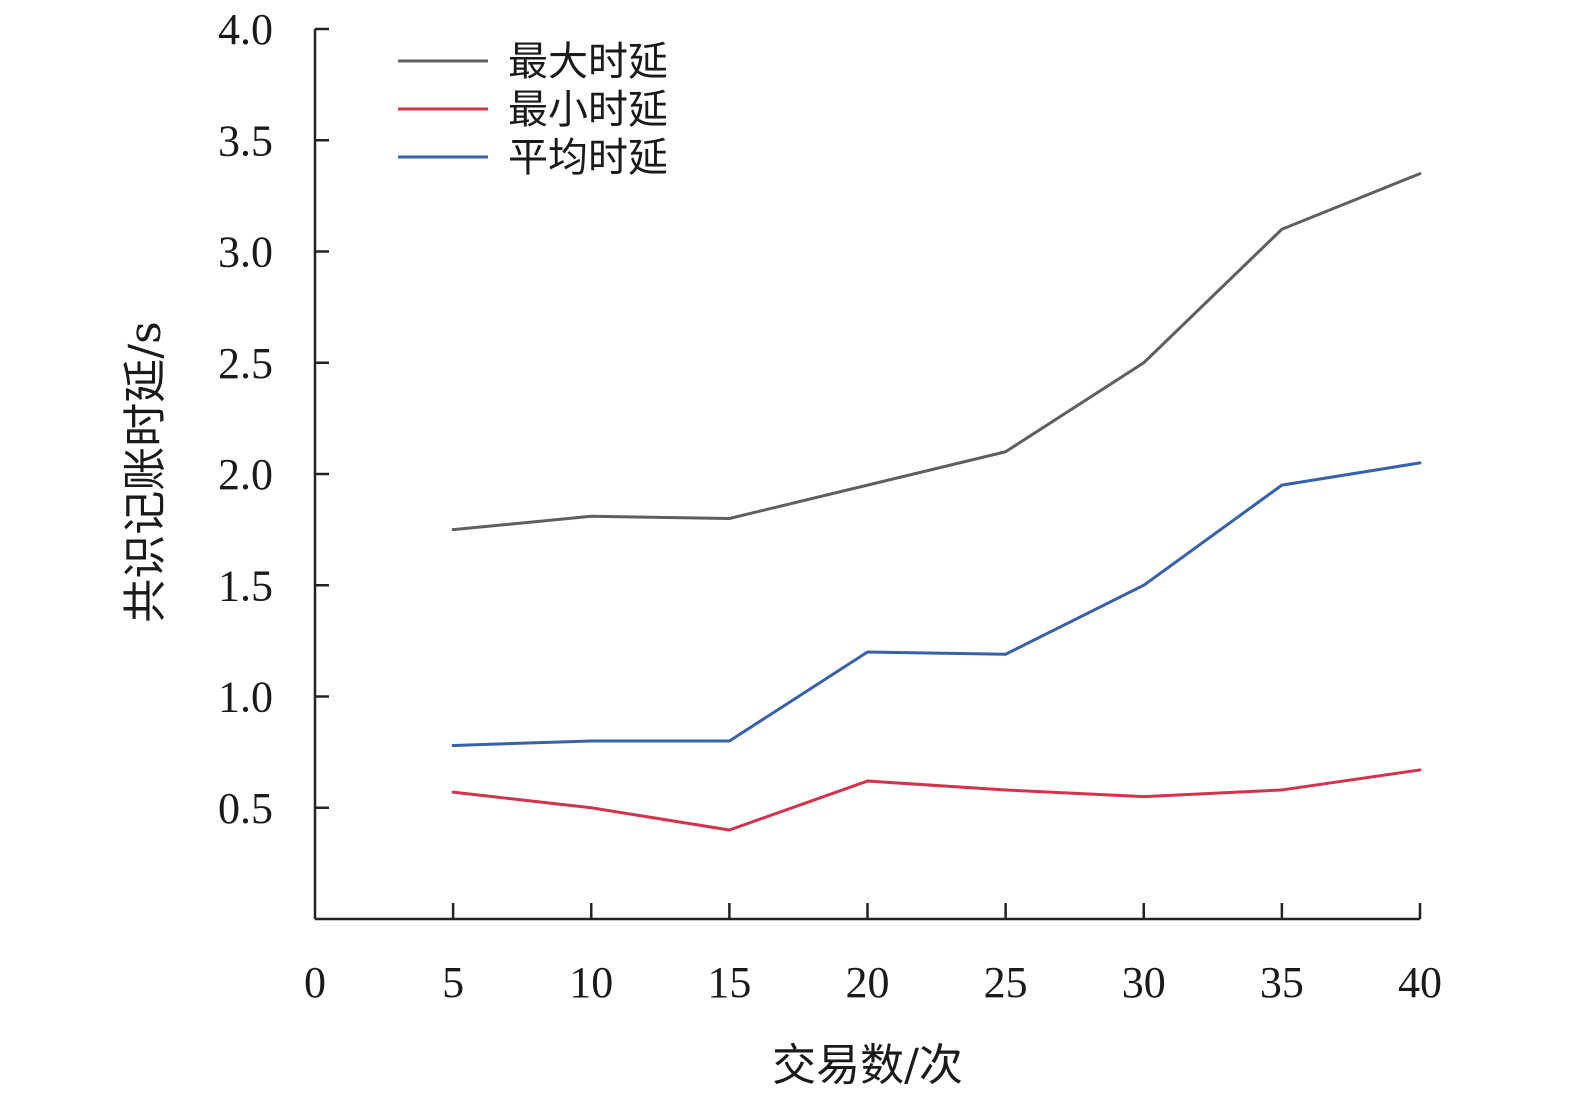 The width and height of the screenshot is (1575, 1102). What do you see at coordinates (245, 252) in the screenshot?
I see `y-tick-label: 3.0` at bounding box center [245, 252].